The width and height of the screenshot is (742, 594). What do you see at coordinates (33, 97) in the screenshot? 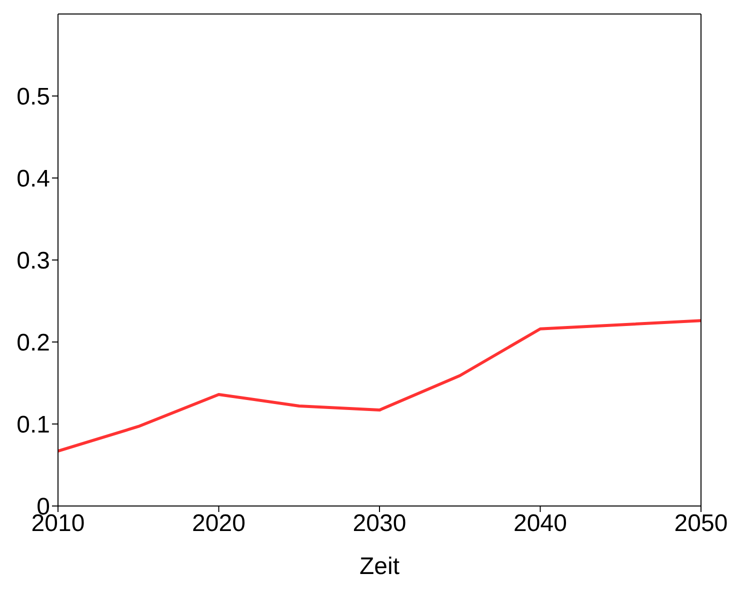
I see `y-tick-label: 0.5` at bounding box center [33, 97].